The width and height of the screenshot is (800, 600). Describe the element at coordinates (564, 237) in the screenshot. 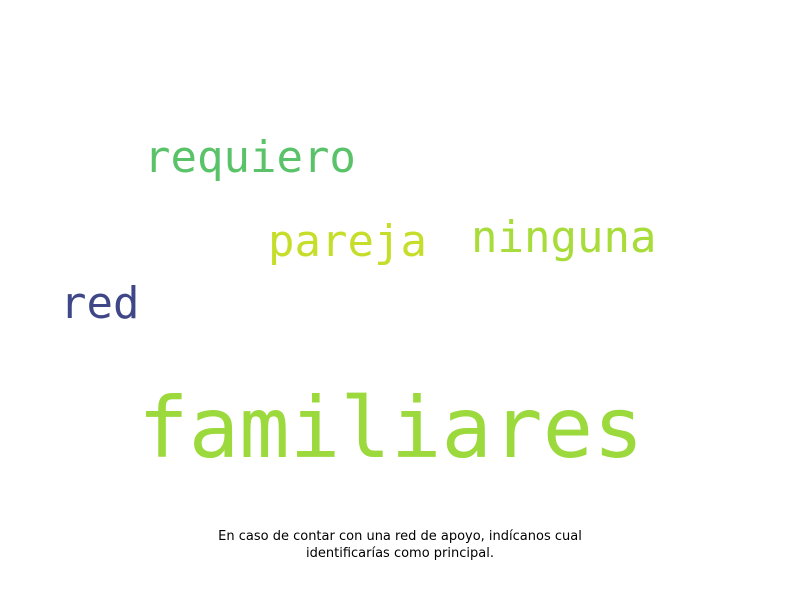

I see `word-ninguna: ninguna` at that location.